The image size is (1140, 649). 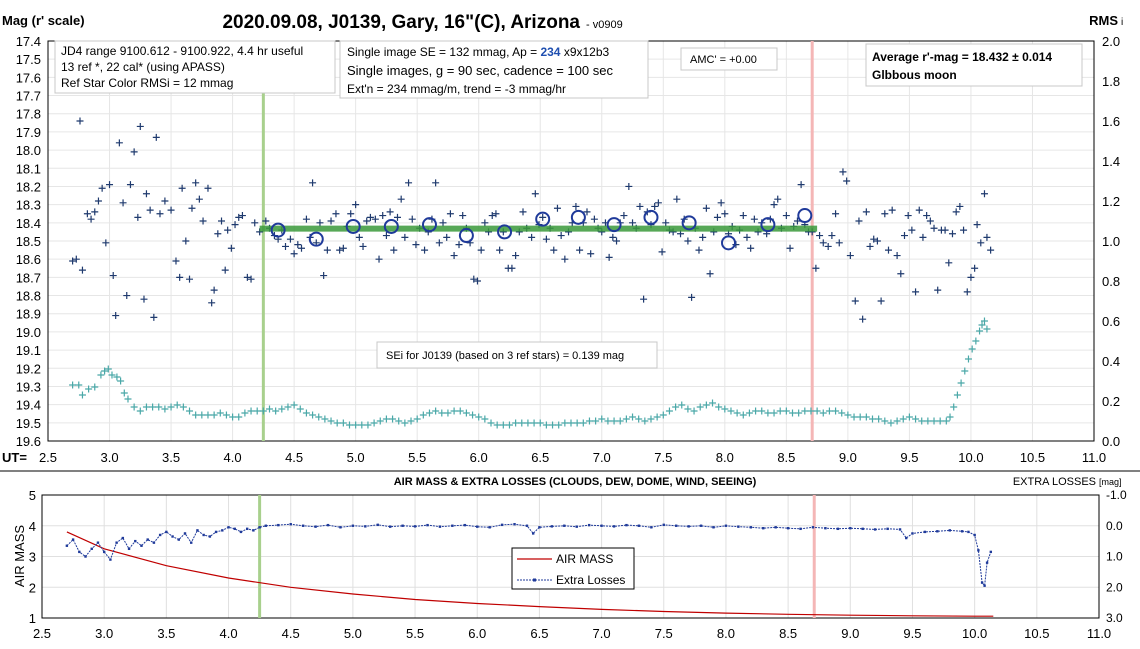 What do you see at coordinates (109, 457) in the screenshot?
I see `x-tick-label: 3.0` at bounding box center [109, 457].